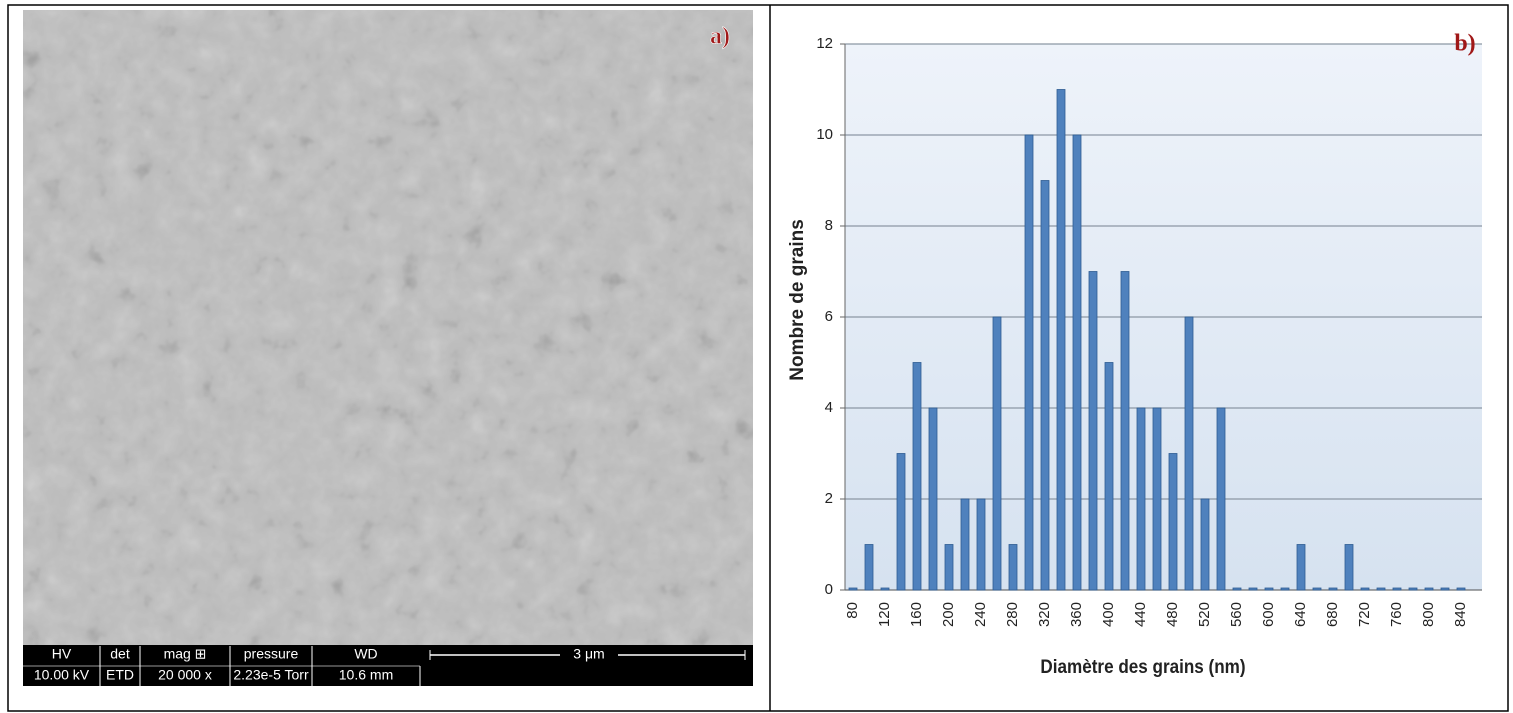 The height and width of the screenshot is (713, 1513). I want to click on x-tick-label: 760, so click(1396, 614).